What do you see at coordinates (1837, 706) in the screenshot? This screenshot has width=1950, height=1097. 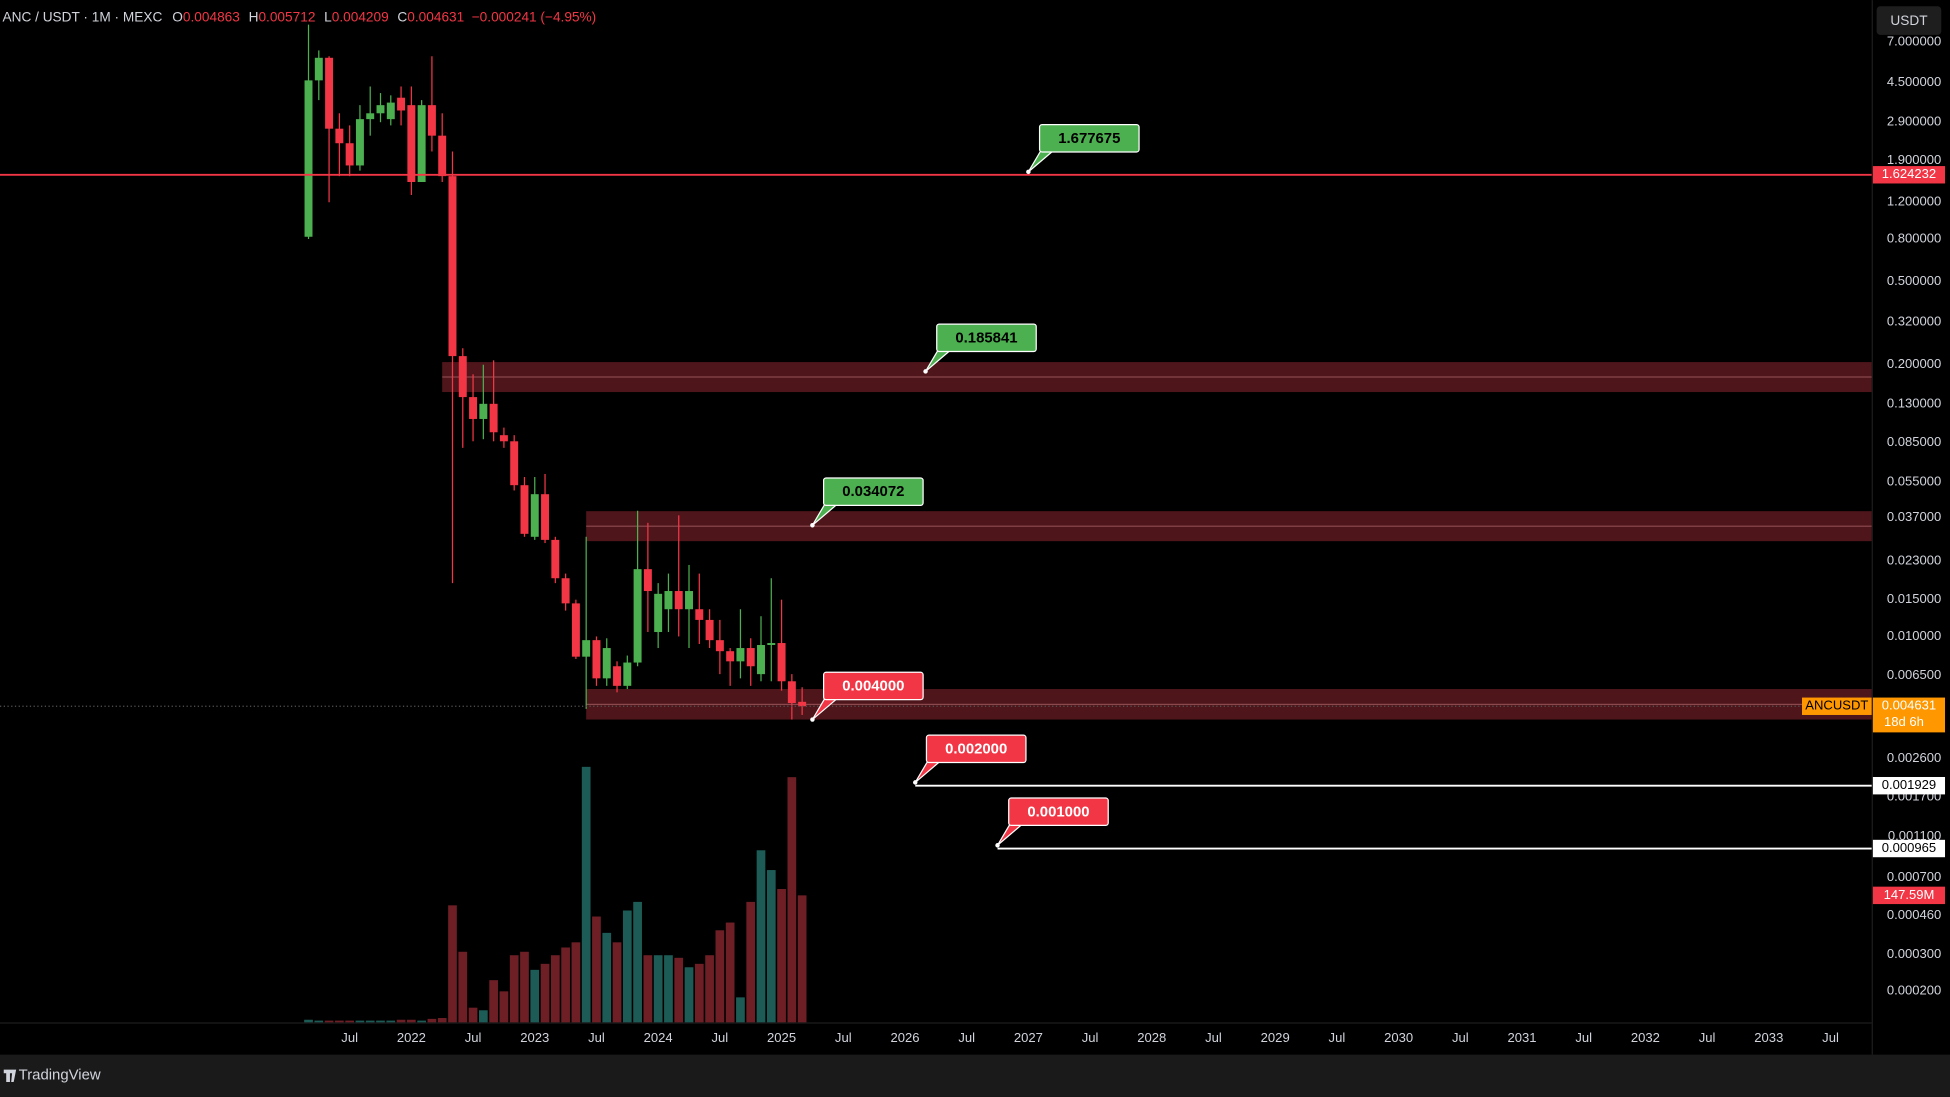 I see `symbol-tag-bg` at bounding box center [1837, 706].